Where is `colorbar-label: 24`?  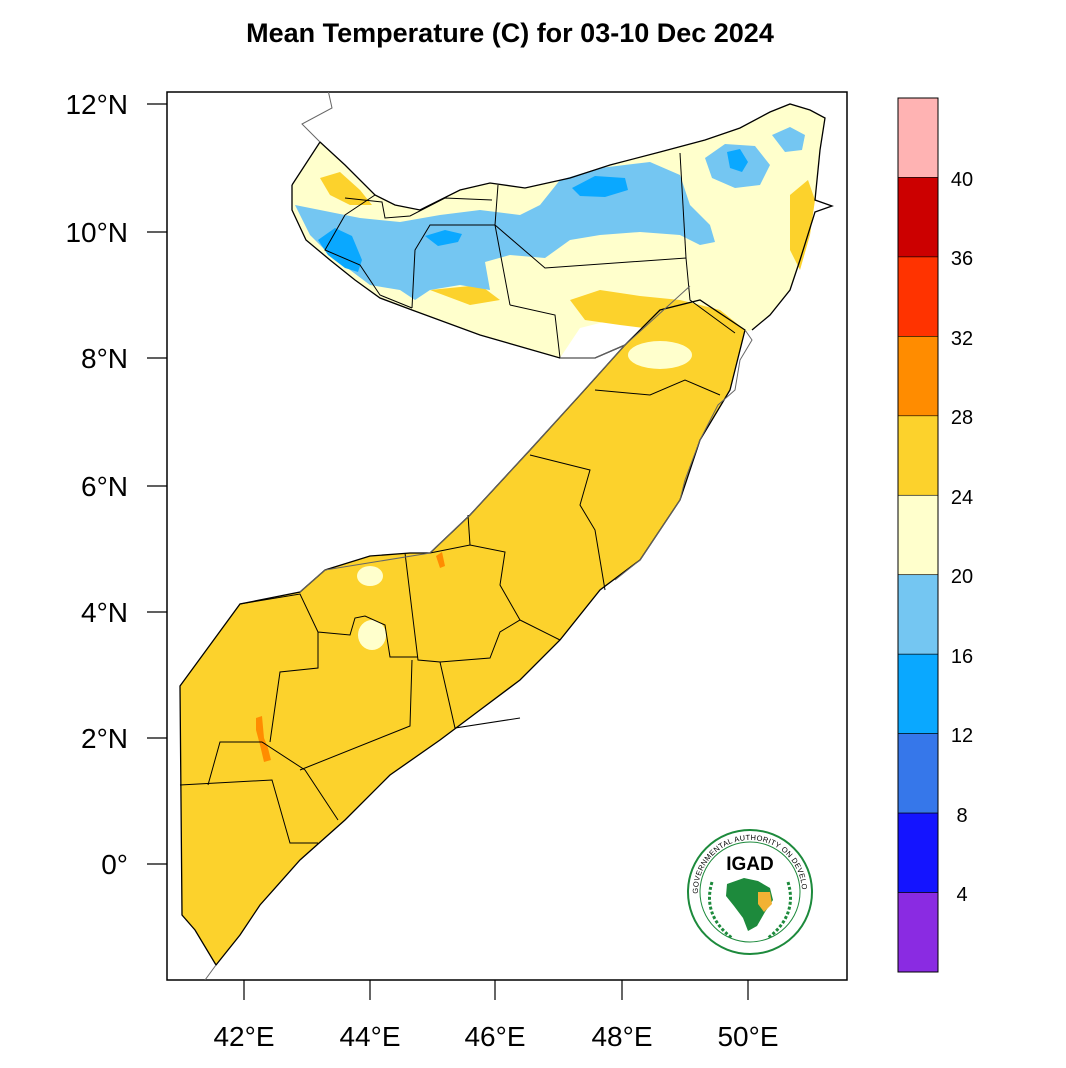 colorbar-label: 24 is located at coordinates (962, 498).